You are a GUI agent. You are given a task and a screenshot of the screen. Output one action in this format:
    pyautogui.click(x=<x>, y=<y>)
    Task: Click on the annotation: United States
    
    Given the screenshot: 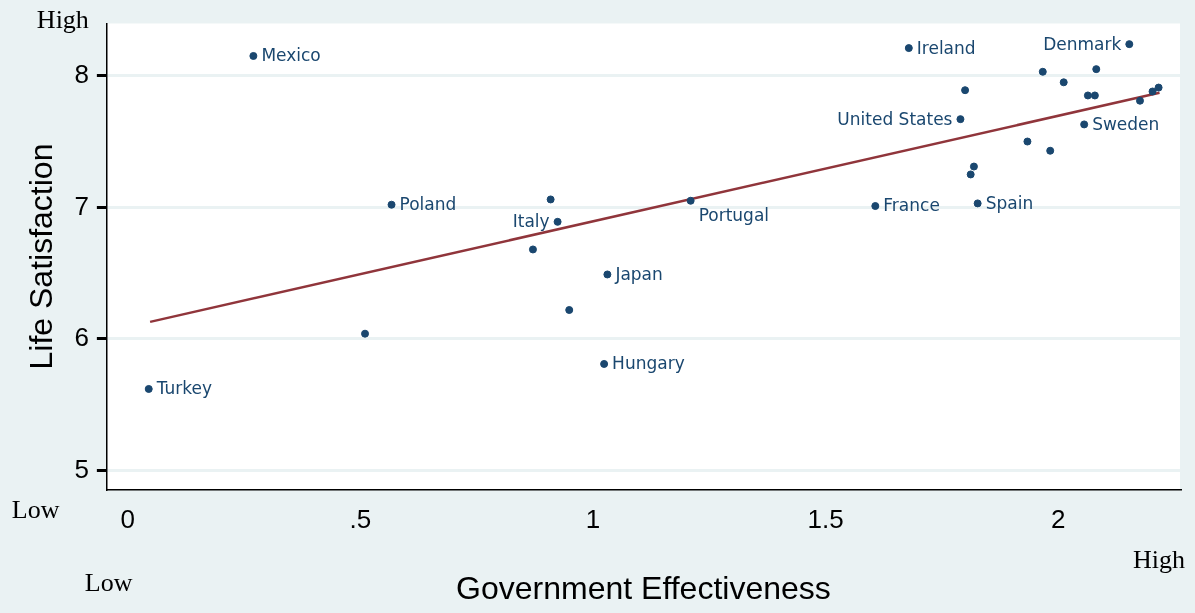 What is the action you would take?
    pyautogui.click(x=895, y=118)
    